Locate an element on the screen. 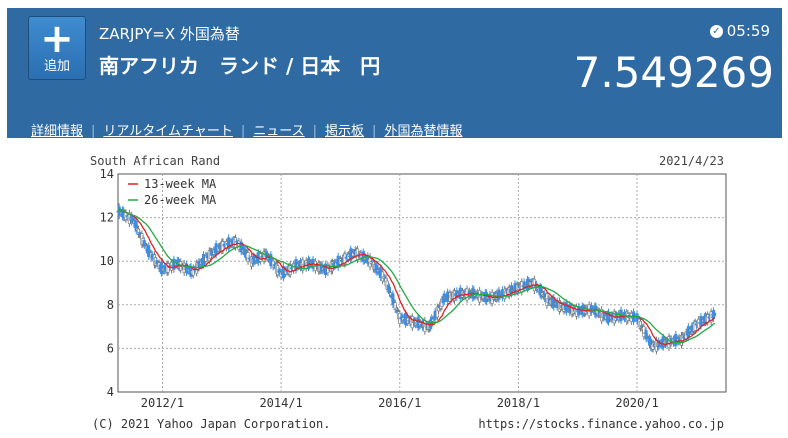 Image resolution: width=788 pixels, height=438 pixels. source-url: https://stocks.finance.yahoo.co.jp is located at coordinates (601, 424).